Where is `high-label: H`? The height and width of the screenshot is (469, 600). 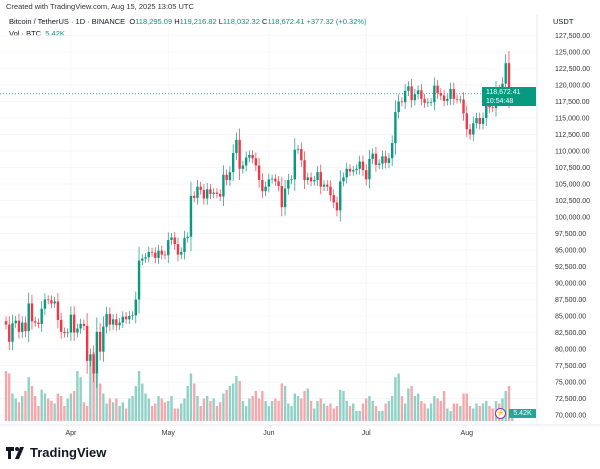
high-label: H is located at coordinates (177, 21).